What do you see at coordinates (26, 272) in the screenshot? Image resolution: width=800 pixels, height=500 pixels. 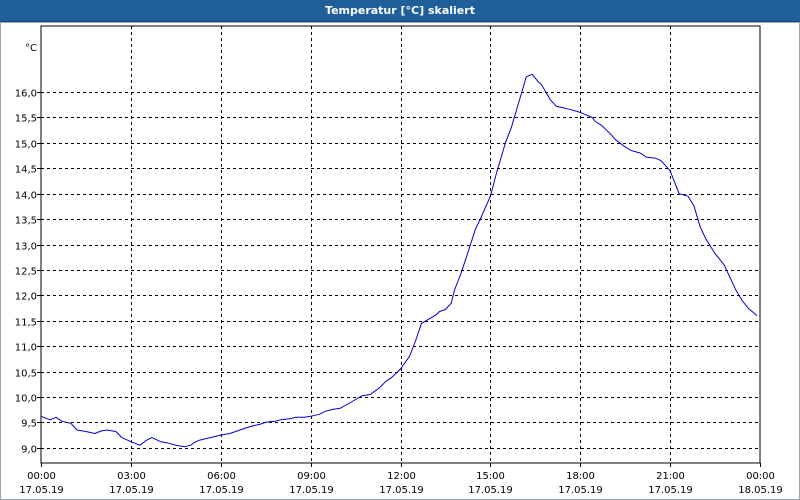 I see `y-tick-label: 12,5` at bounding box center [26, 272].